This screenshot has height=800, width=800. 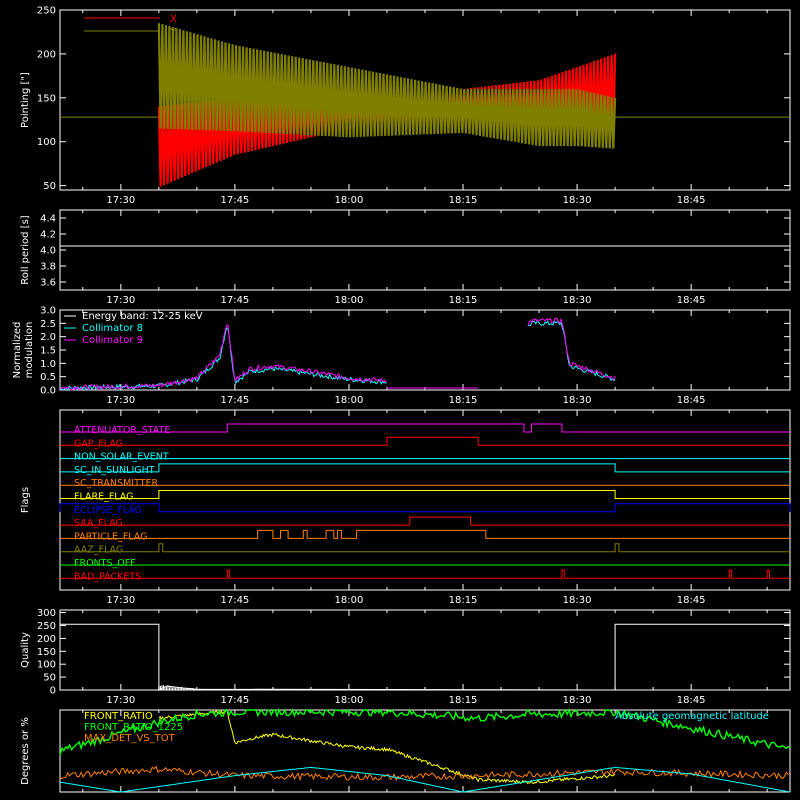 I want to click on flag-label-sc-in-sunlight: SC_IN_SUNLIGHT, so click(x=114, y=470).